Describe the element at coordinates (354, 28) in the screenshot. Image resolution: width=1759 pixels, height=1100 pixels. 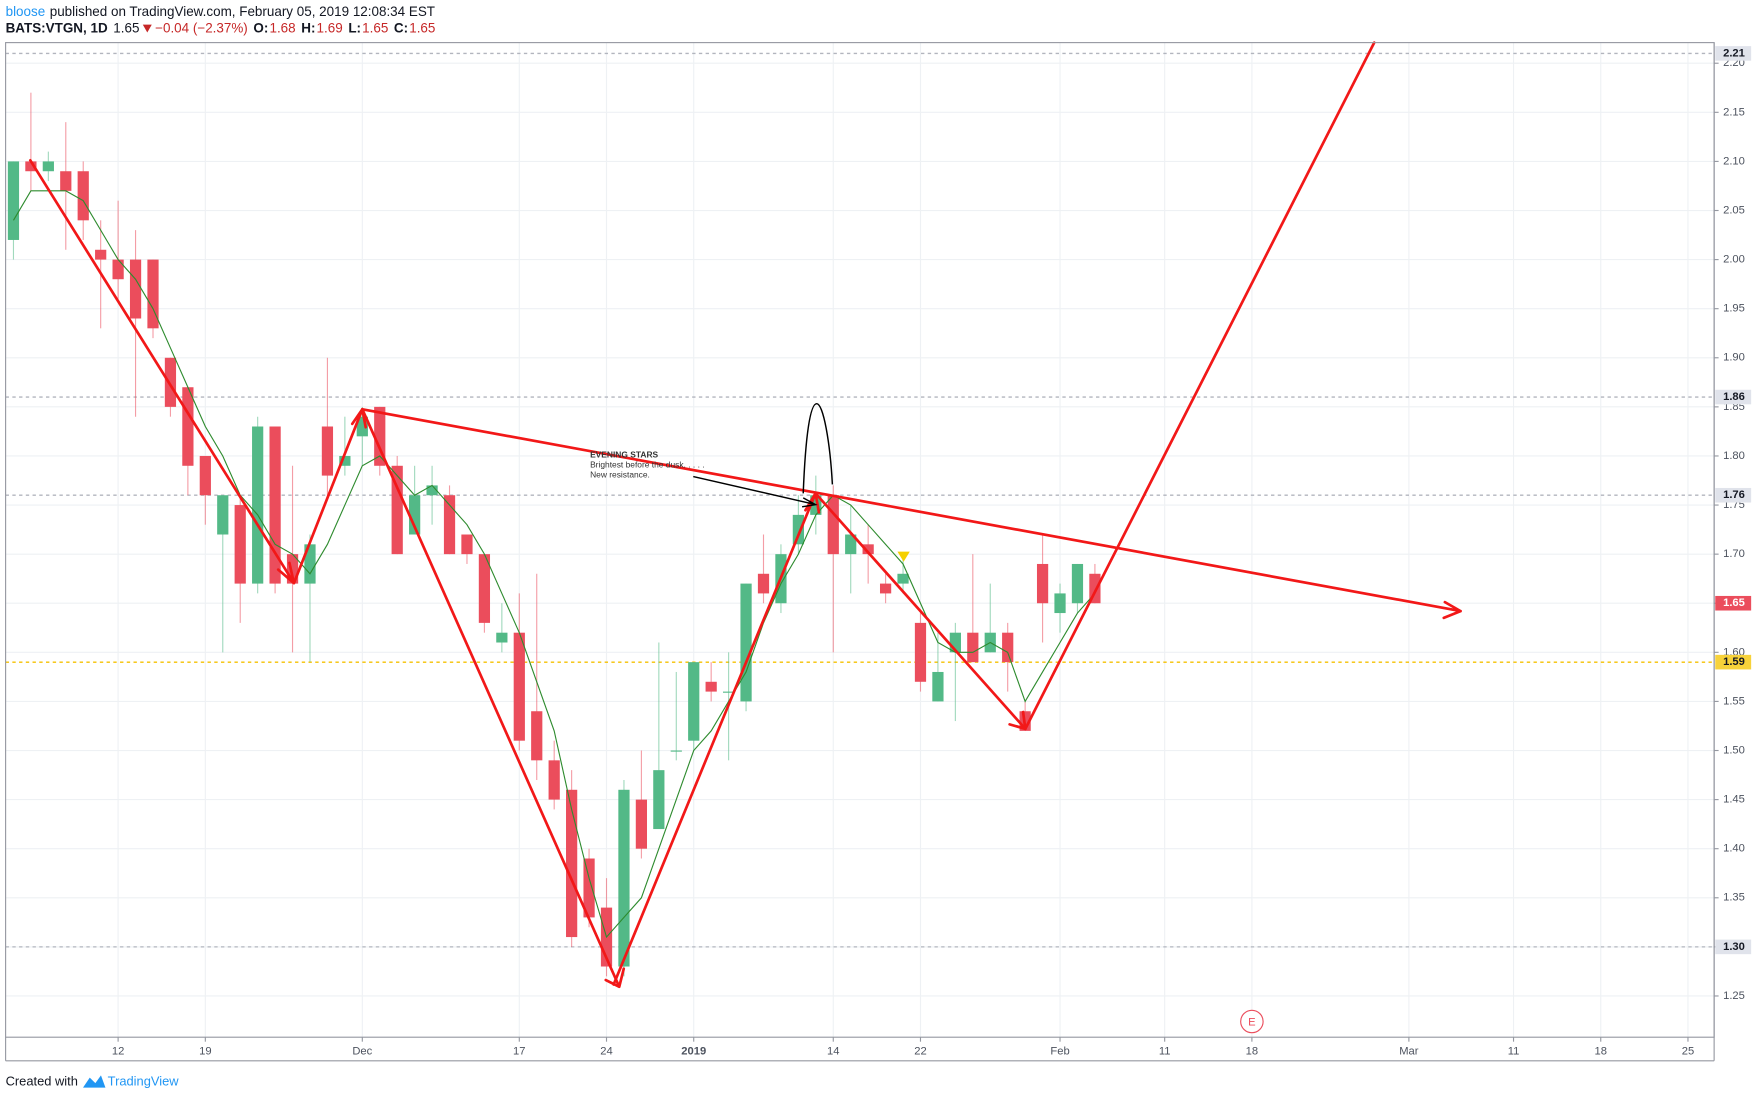
I see `ohlc-key: L:` at that location.